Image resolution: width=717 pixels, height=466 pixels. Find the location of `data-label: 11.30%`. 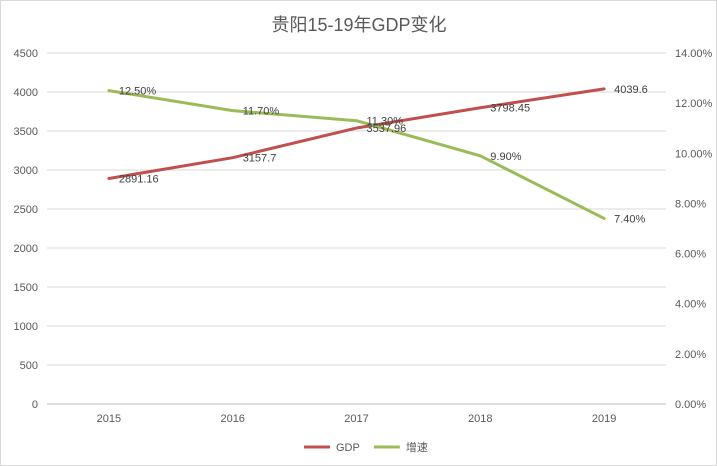

data-label: 11.30% is located at coordinates (385, 122).